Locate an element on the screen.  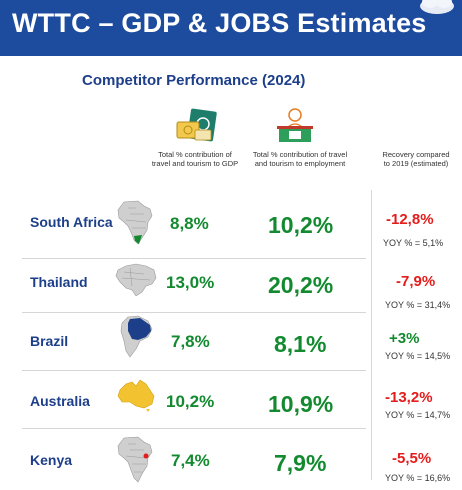
employment-value: 7,9% is located at coordinates (300, 463).